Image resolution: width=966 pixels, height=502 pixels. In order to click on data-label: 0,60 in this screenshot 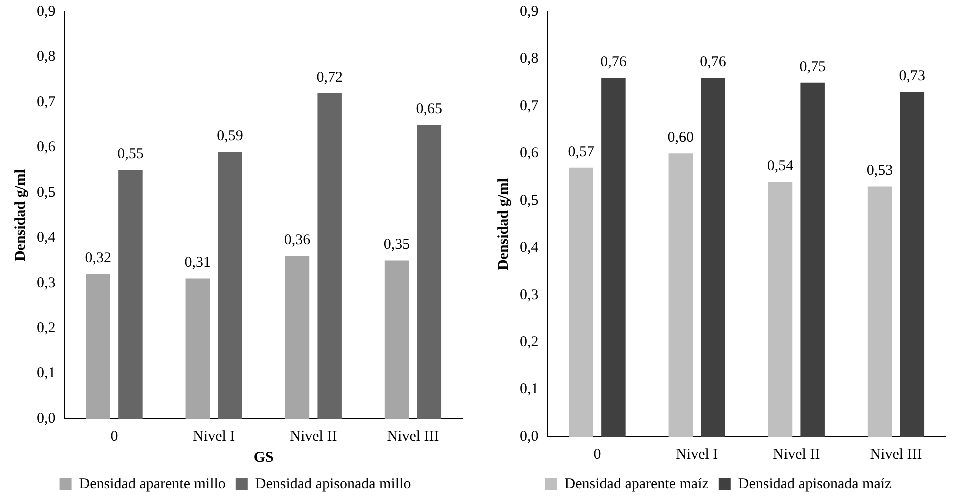, I will do `click(681, 138)`.